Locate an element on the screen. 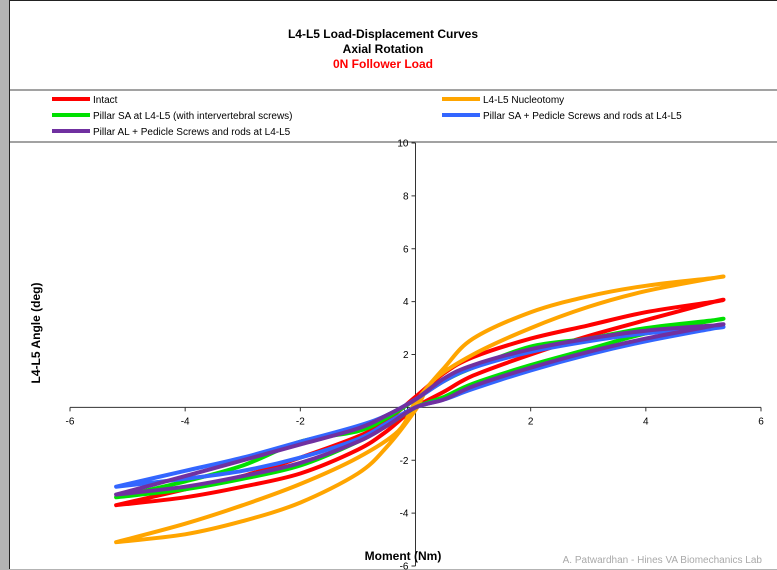 The height and width of the screenshot is (570, 777). x-tick-label: -2 is located at coordinates (300, 421).